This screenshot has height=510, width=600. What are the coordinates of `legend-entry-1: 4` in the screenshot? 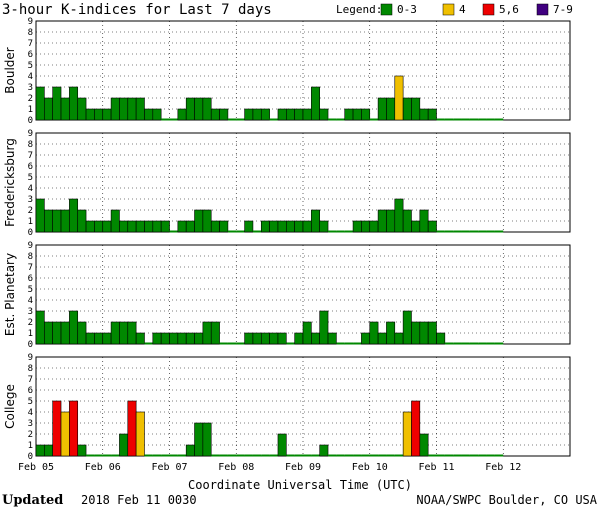 It's located at (462, 9).